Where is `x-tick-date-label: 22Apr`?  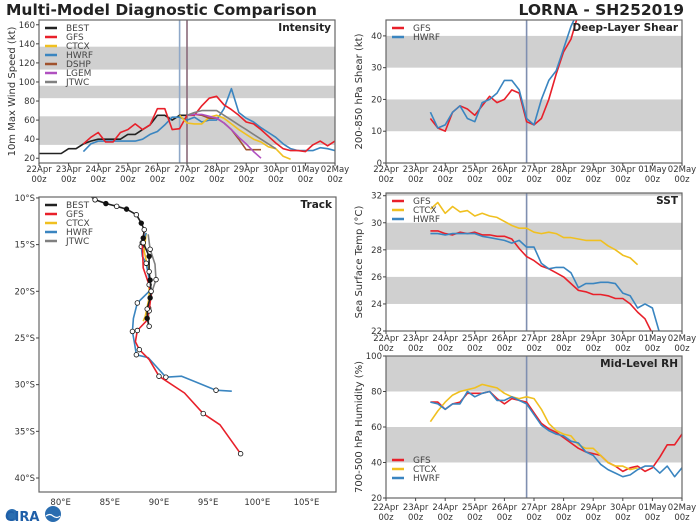 x-tick-date-label: 22Apr is located at coordinates (386, 508).